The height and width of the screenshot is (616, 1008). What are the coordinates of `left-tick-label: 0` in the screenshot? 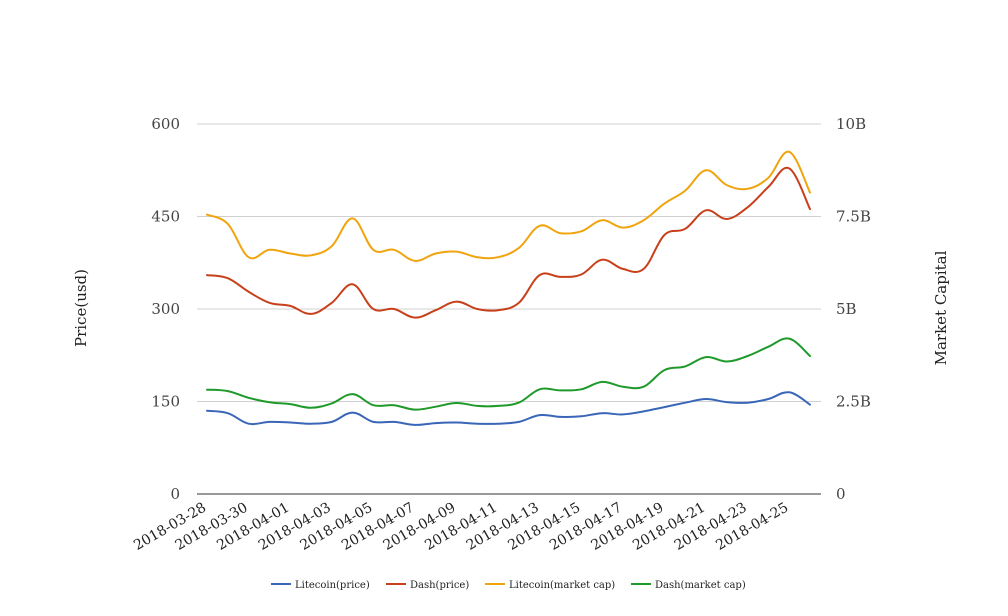 It's located at (175, 494).